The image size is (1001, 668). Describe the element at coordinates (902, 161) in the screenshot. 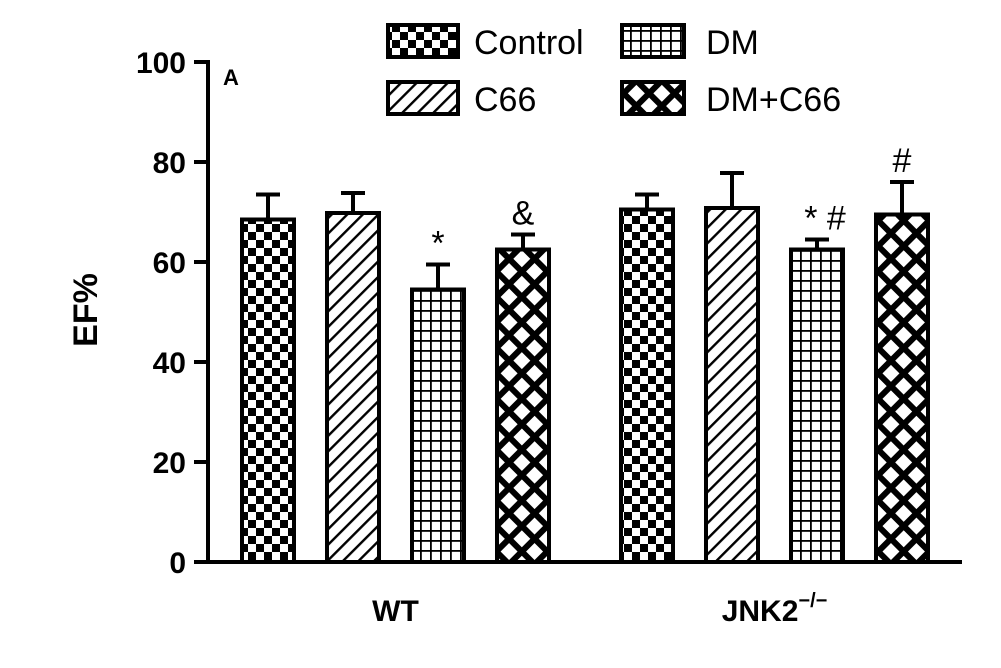

I see `significance-annotation: #` at that location.